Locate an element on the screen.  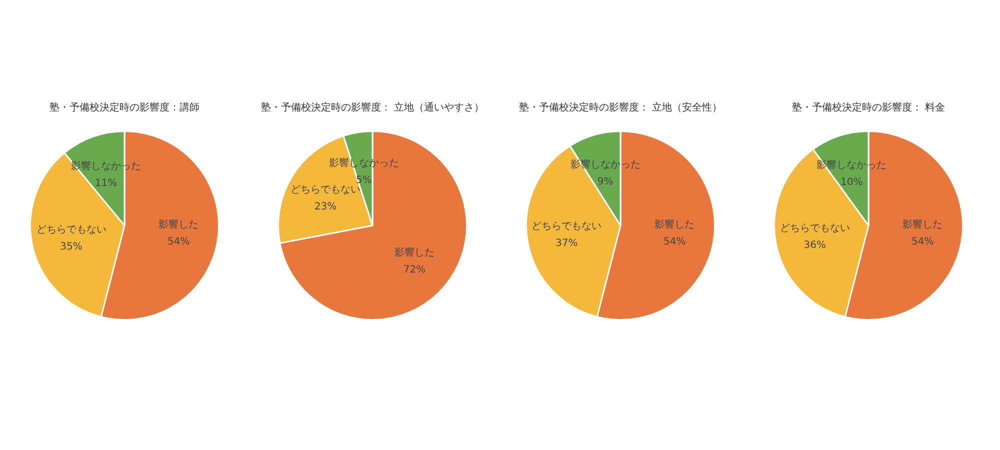
chart-title: 塾・予備校決定時の影響度：講師 is located at coordinates (125, 108).